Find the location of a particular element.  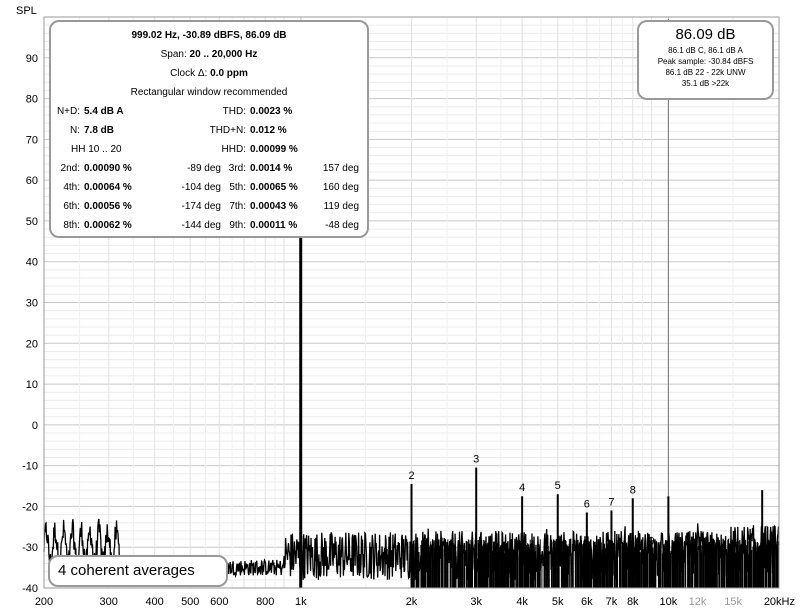

harmonic-phase: -89 deg is located at coordinates (204, 168).